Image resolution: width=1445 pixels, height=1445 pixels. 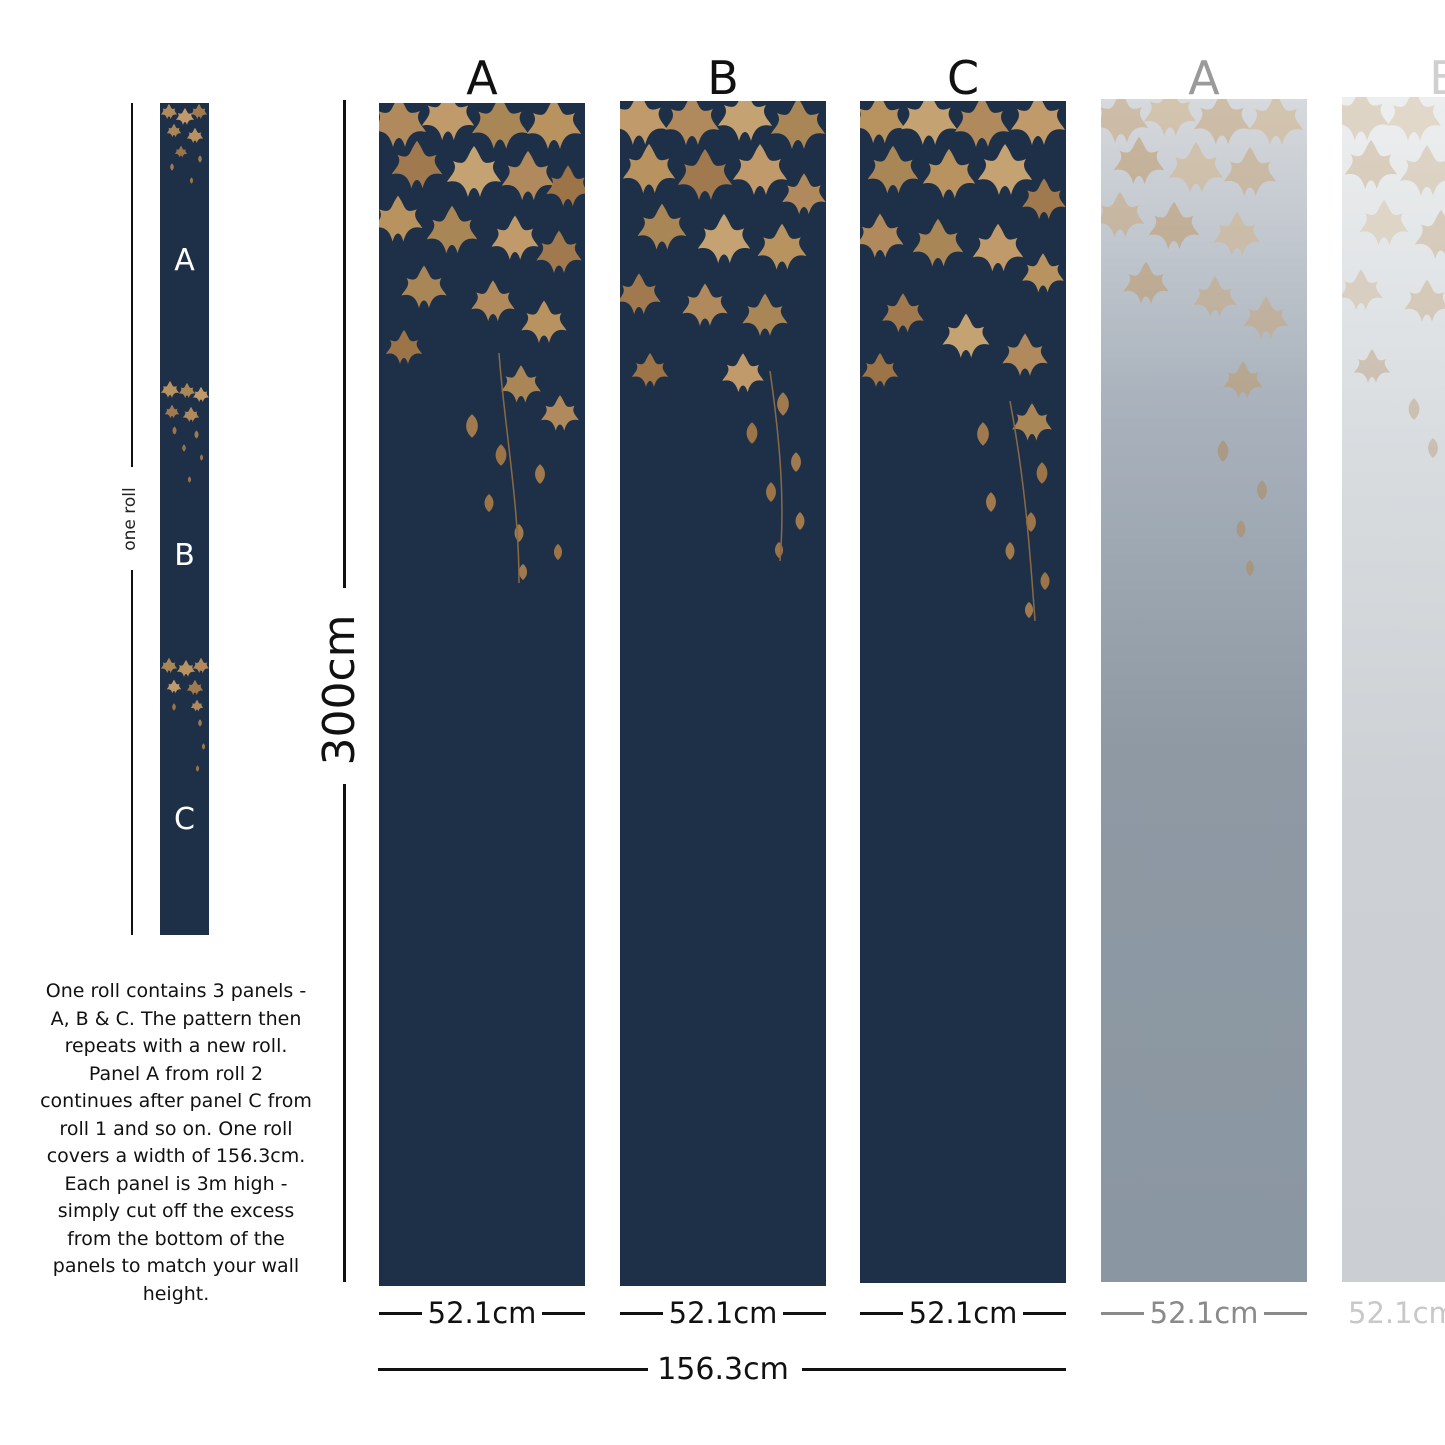 What do you see at coordinates (184, 796) in the screenshot?
I see `mini-panel-c: C` at bounding box center [184, 796].